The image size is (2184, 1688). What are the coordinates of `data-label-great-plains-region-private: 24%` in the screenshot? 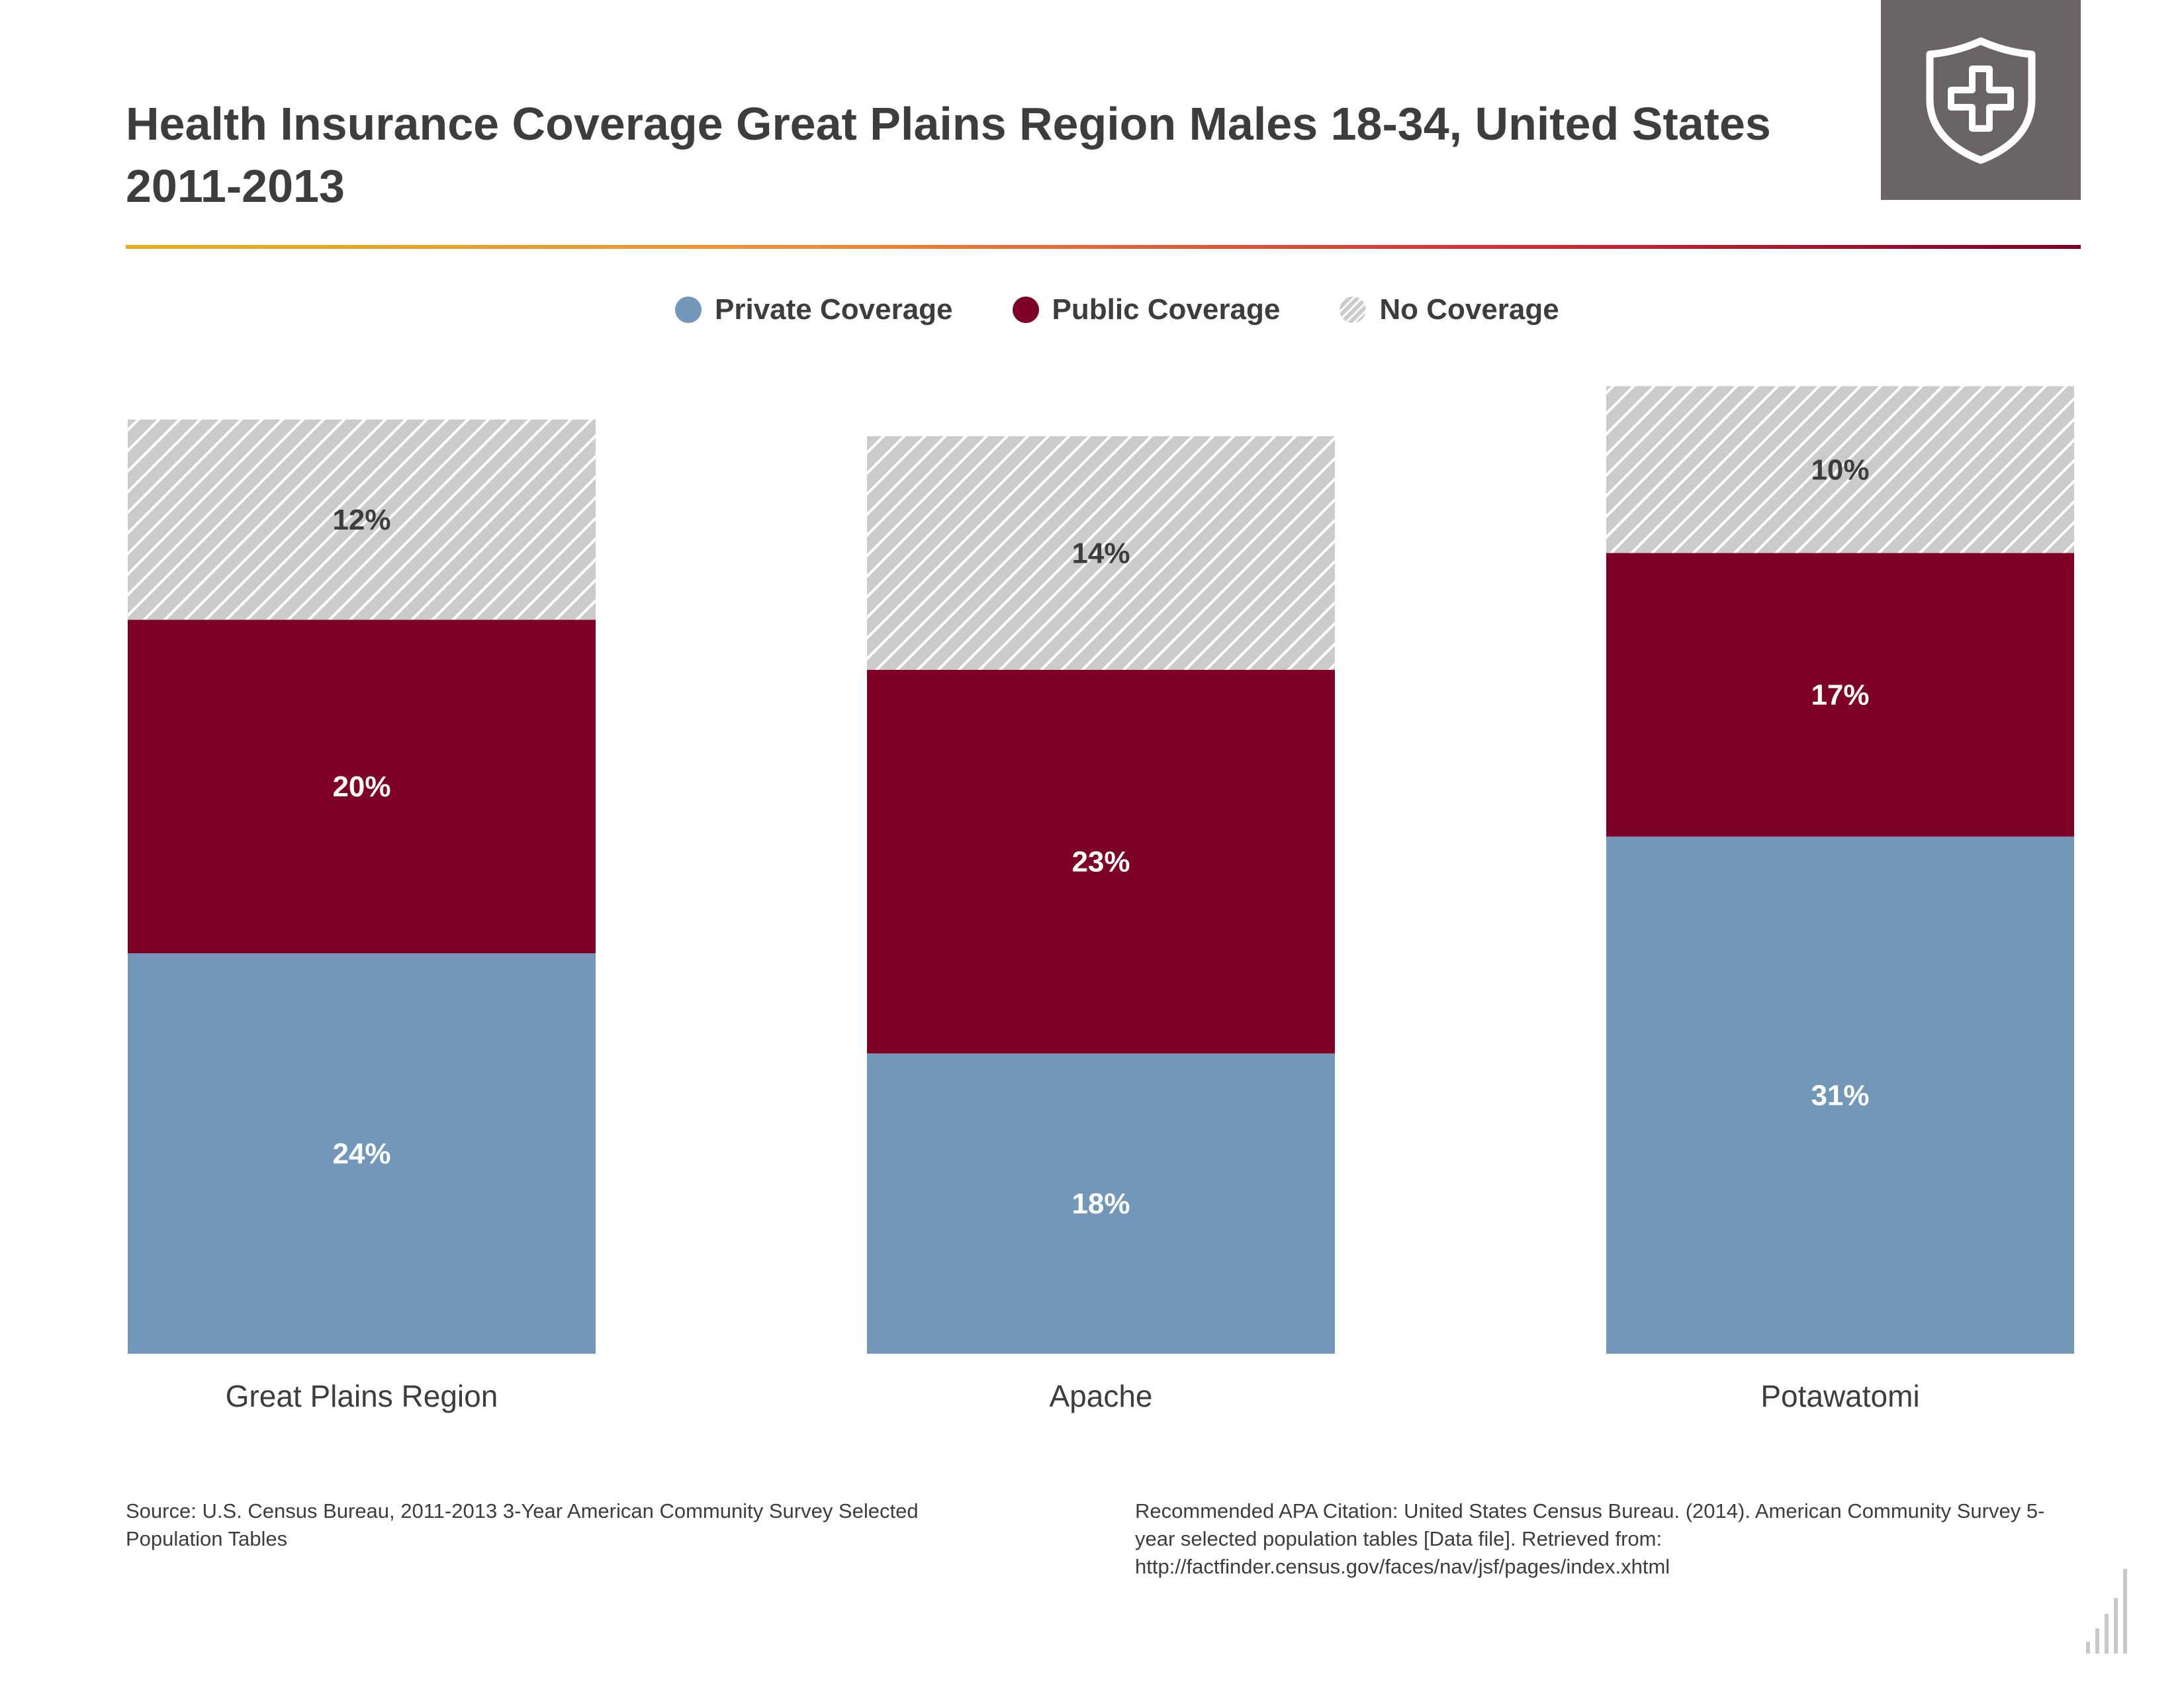 It's located at (361, 1154).